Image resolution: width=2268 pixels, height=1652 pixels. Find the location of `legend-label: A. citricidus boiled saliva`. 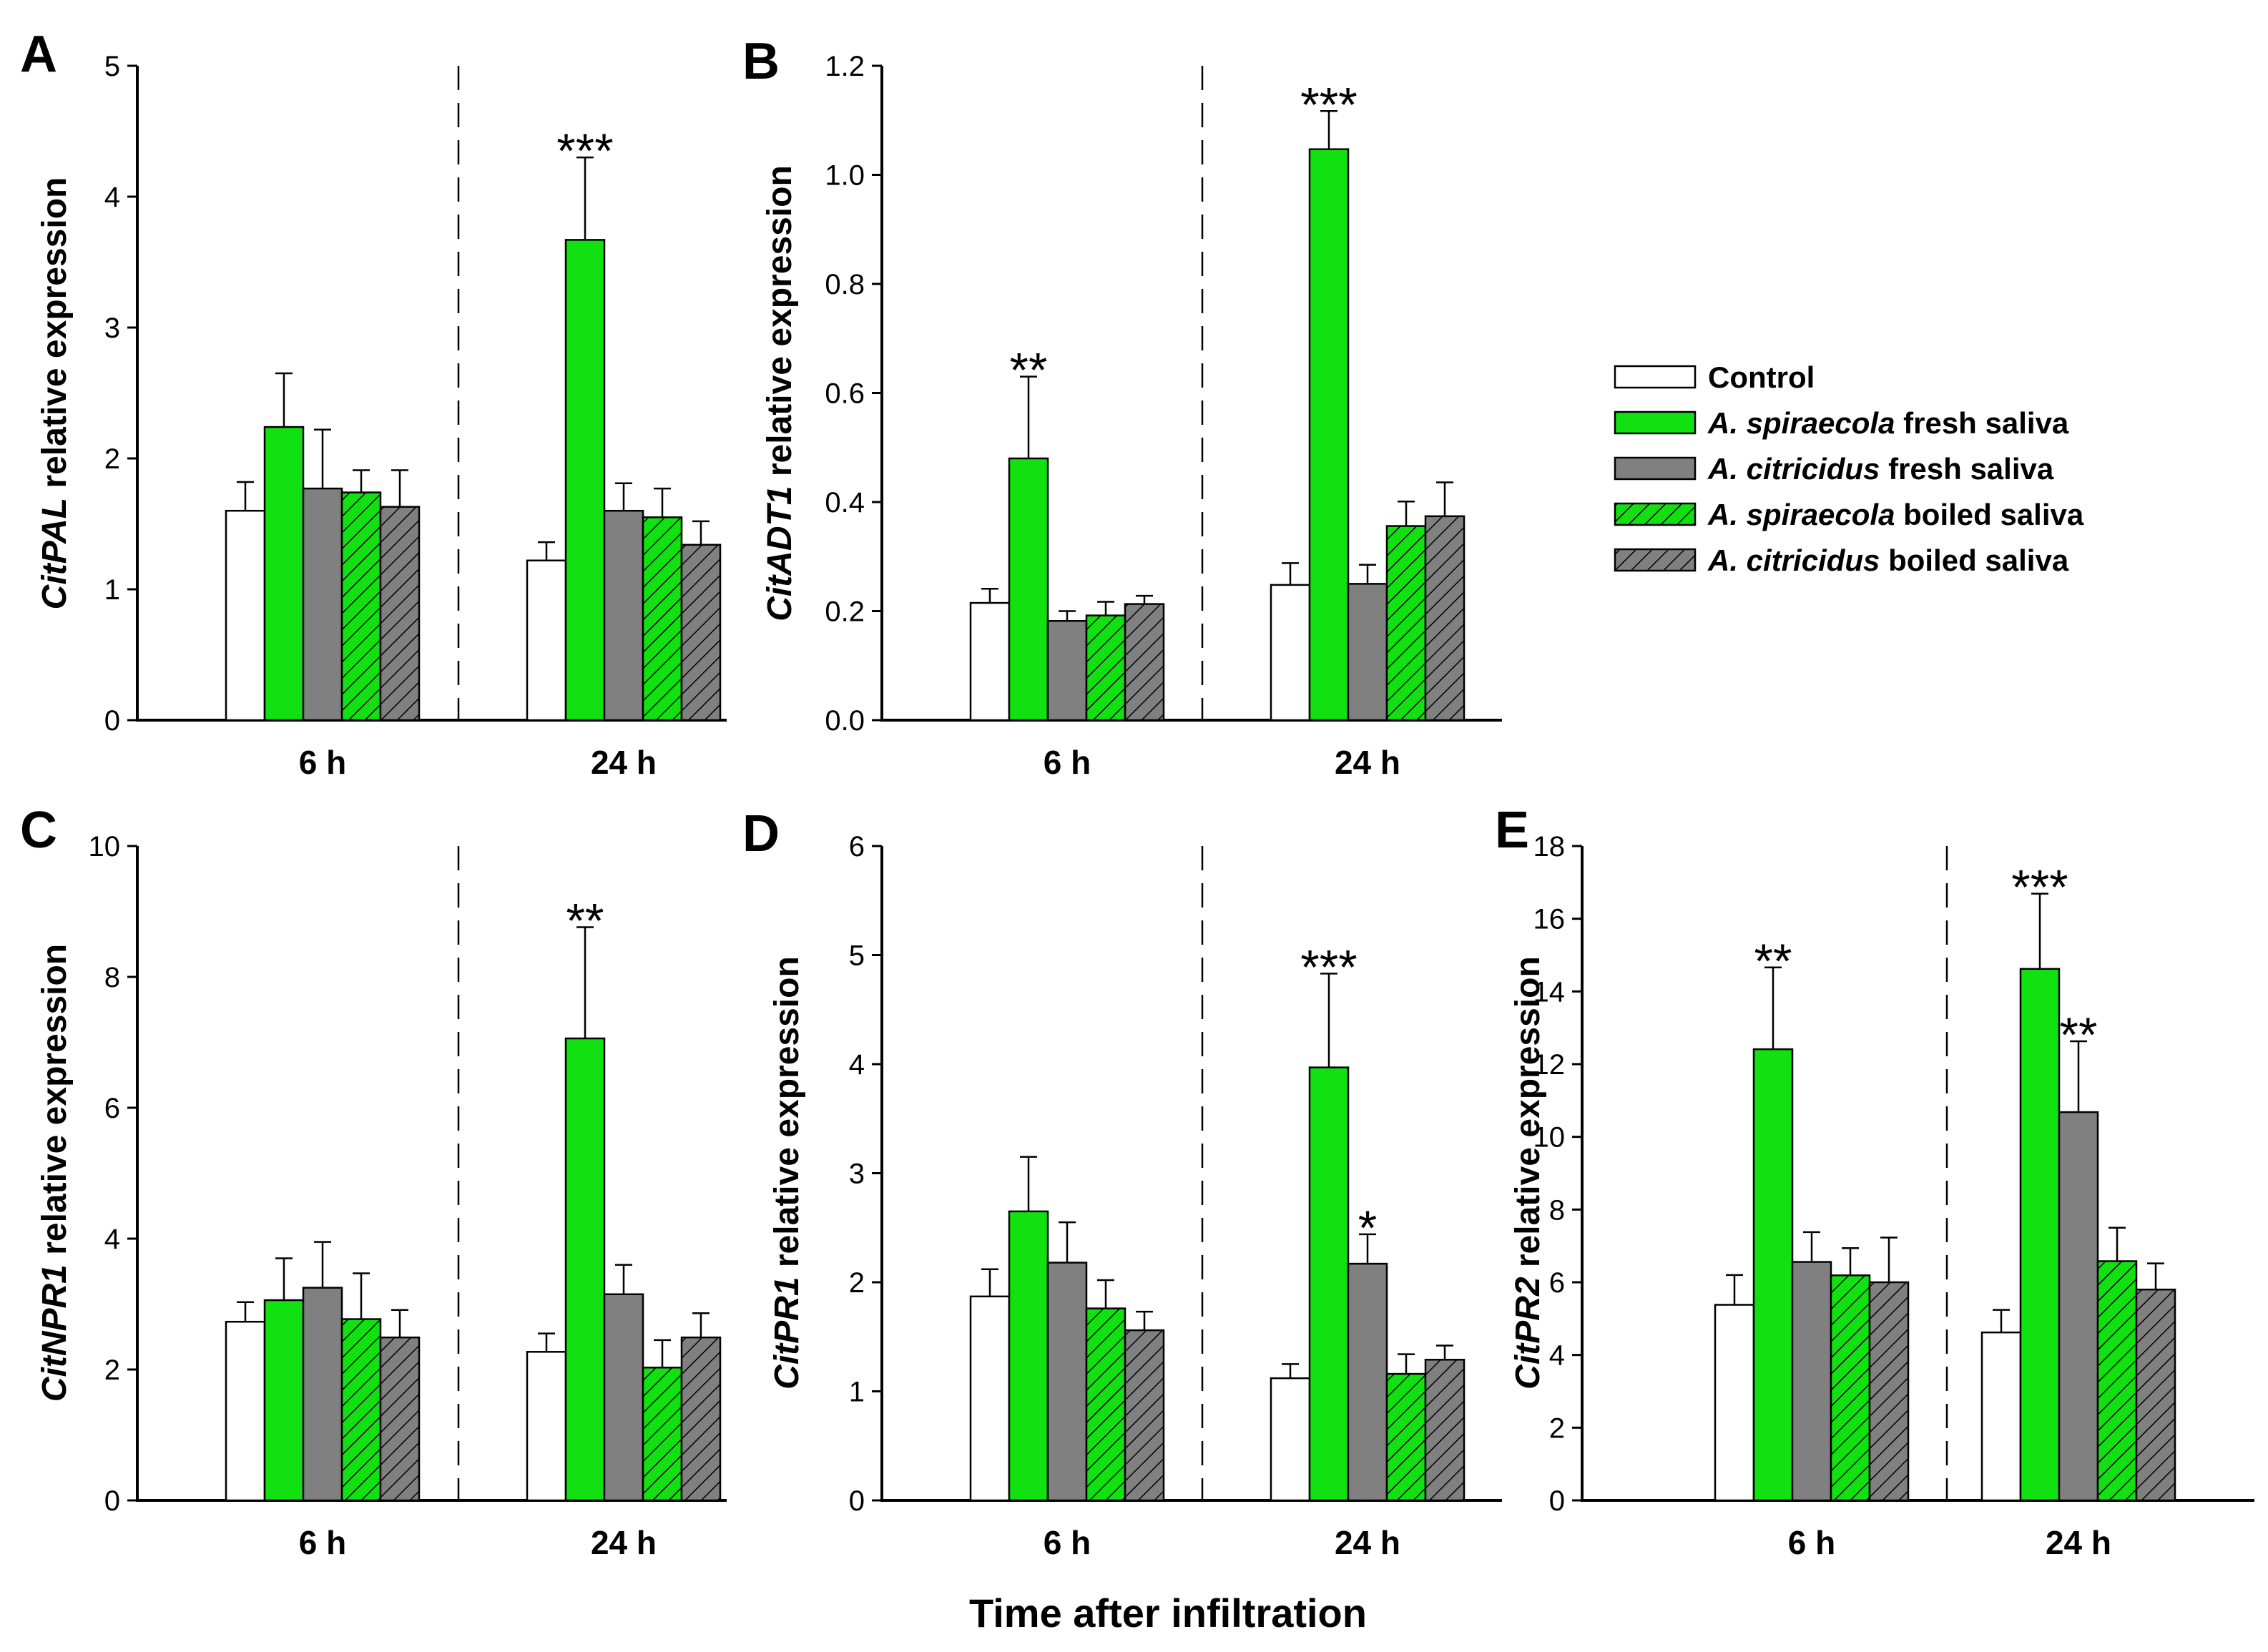

legend-label: A. citricidus boiled saliva is located at coordinates (1888, 560).